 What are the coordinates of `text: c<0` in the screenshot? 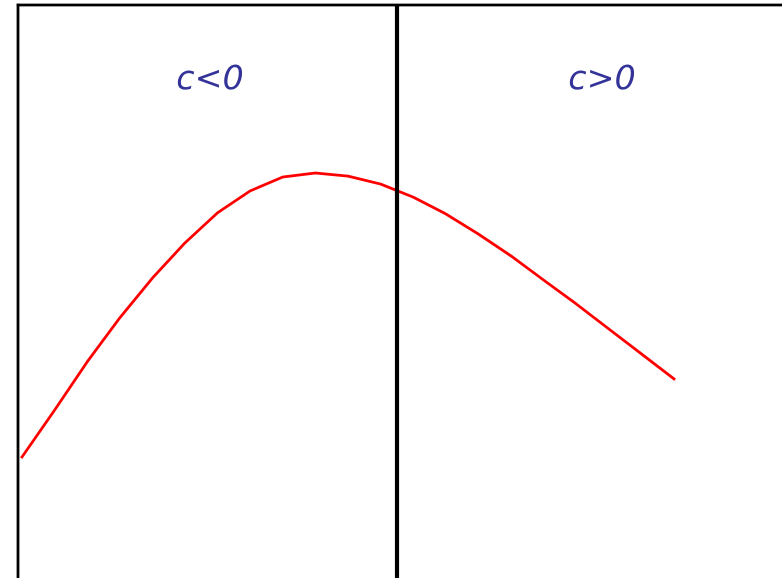 It's located at (210, 77).